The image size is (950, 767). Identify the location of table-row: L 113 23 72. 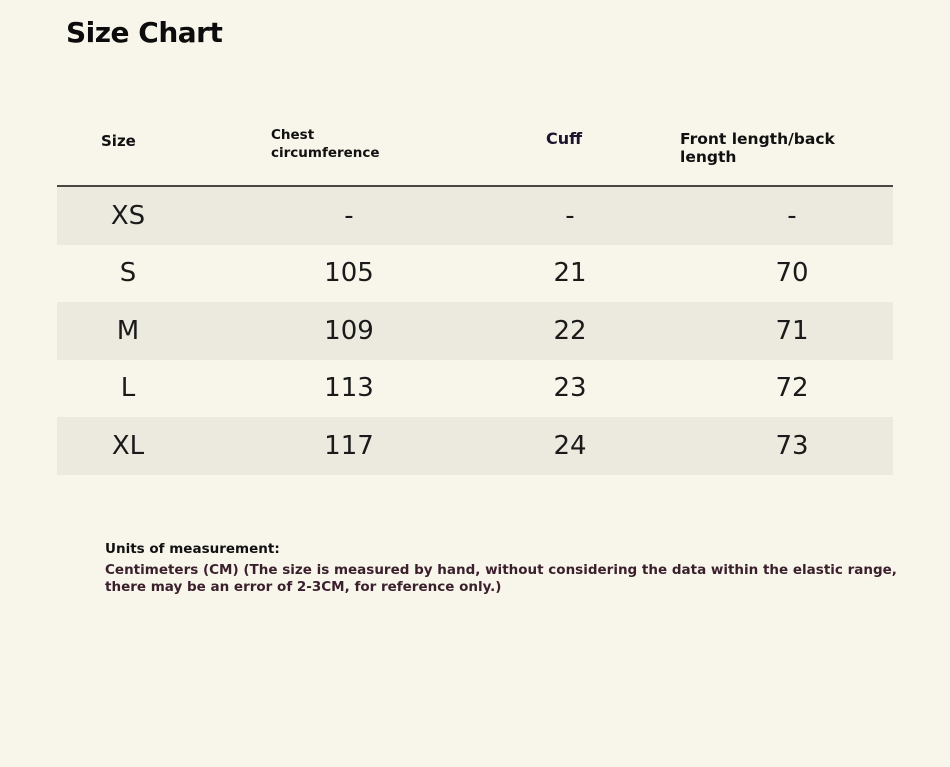
(475, 389).